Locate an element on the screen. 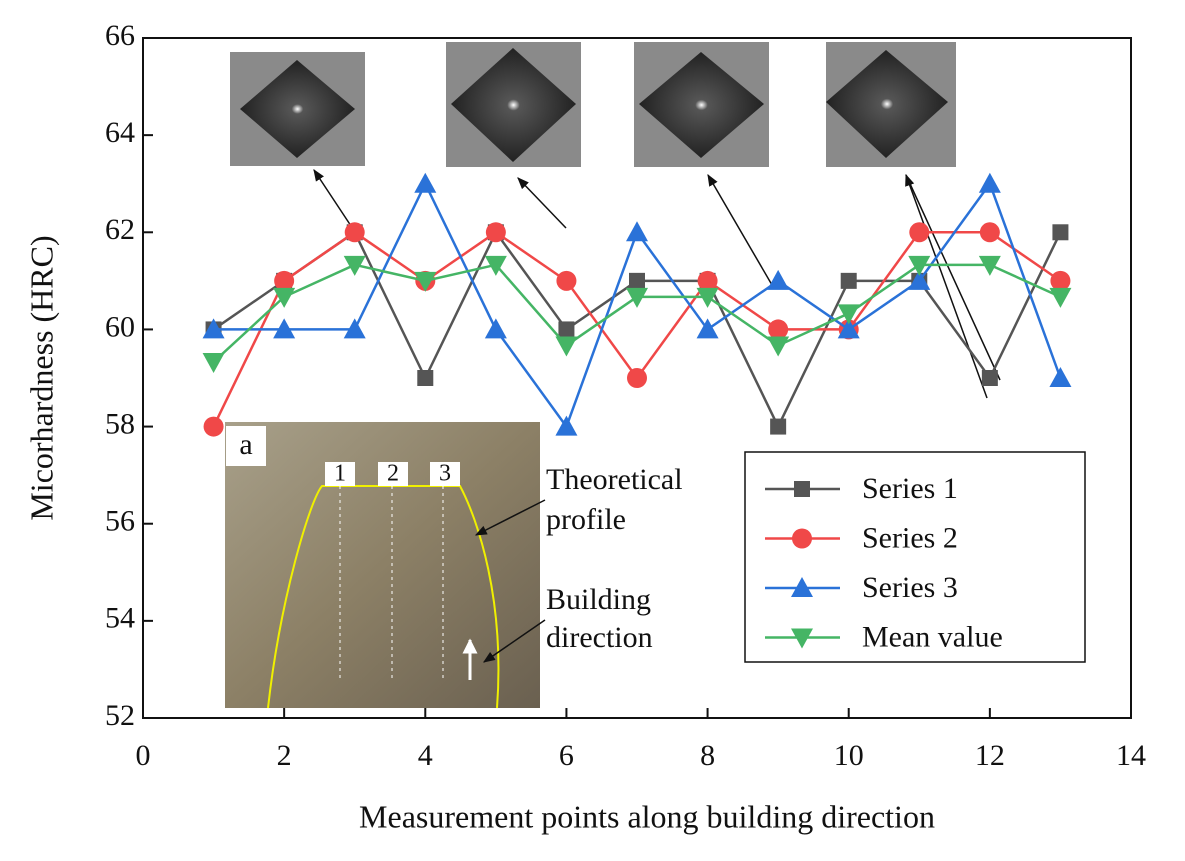  x-tick-label: 8 is located at coordinates (707, 755).